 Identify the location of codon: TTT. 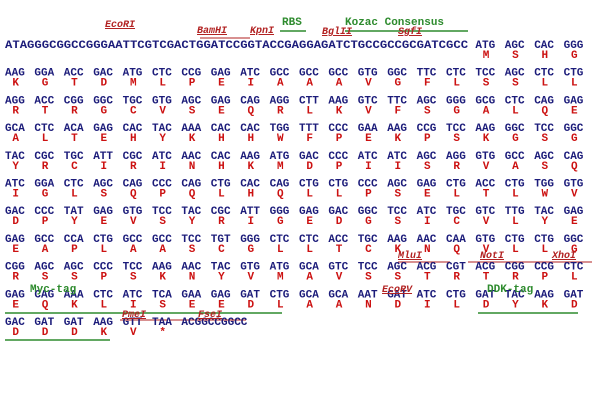
(309, 129).